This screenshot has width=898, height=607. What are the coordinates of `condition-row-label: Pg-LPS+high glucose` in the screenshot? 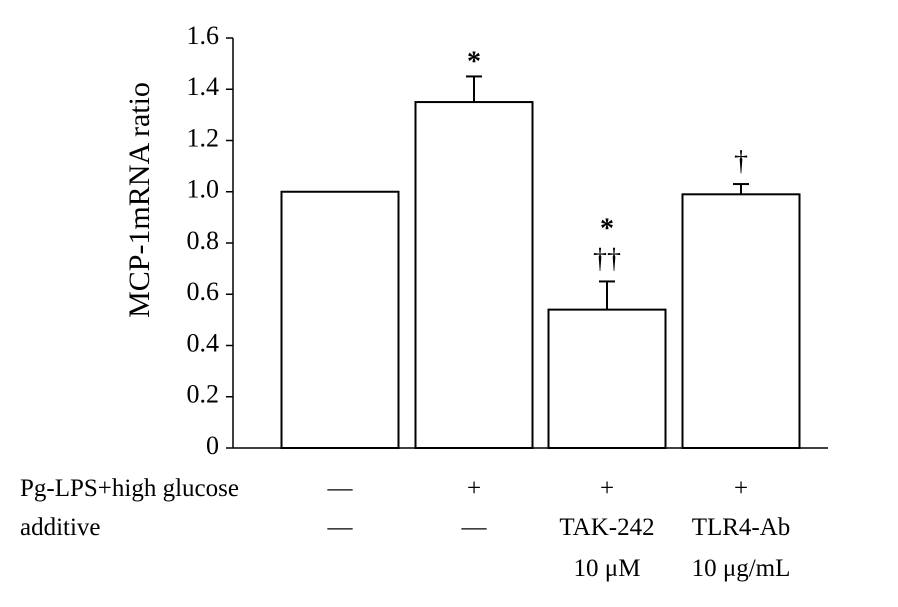 It's located at (129, 488).